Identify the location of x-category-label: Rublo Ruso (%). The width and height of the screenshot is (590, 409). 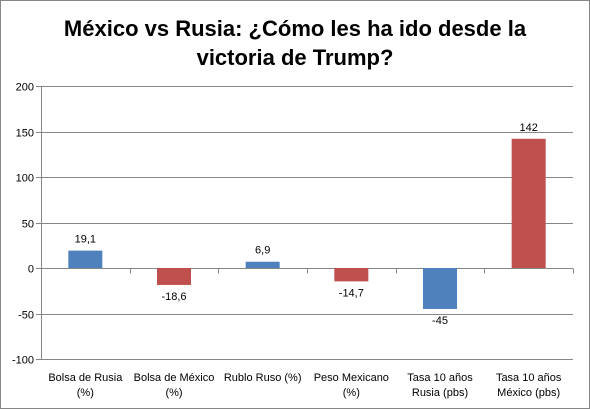
(263, 378).